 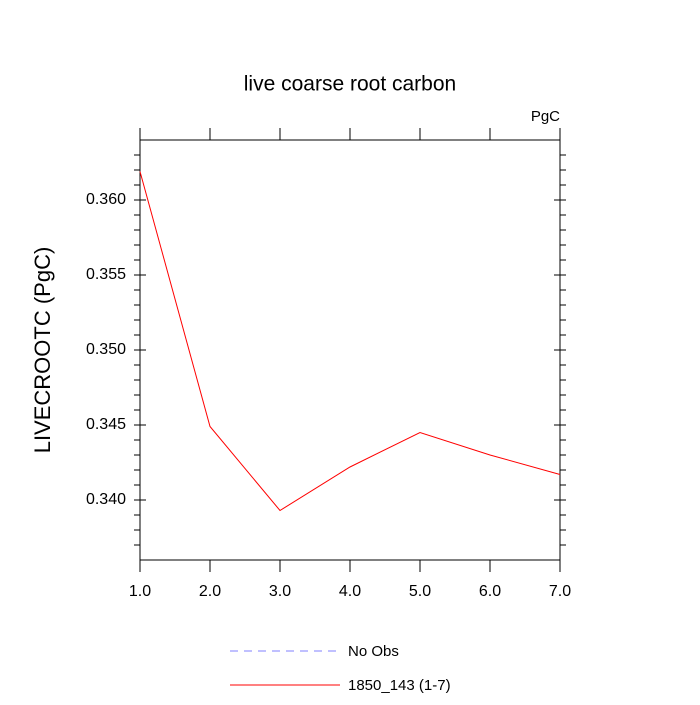 What do you see at coordinates (140, 591) in the screenshot?
I see `x-tick-label: 1.0` at bounding box center [140, 591].